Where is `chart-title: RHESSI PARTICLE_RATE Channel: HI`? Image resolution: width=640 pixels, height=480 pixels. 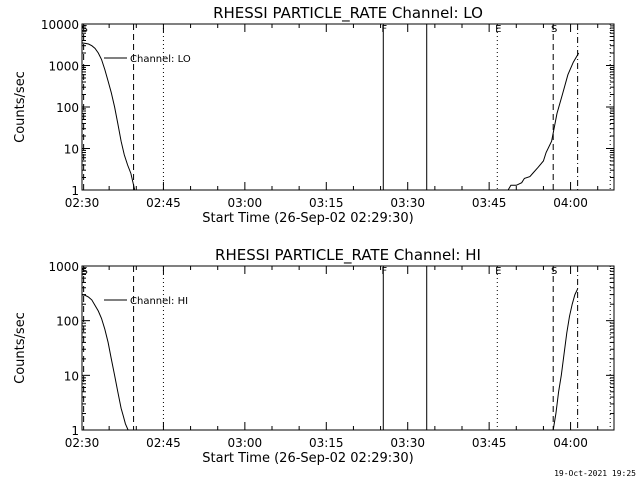
chart-title: RHESSI PARTICLE_RATE Channel: HI is located at coordinates (348, 255).